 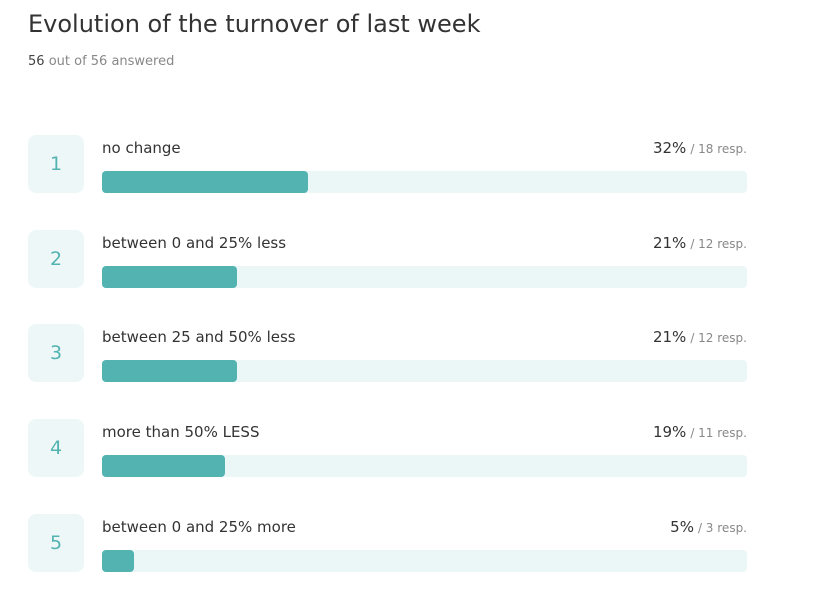 I want to click on response-count: / 3 resp., so click(x=722, y=527).